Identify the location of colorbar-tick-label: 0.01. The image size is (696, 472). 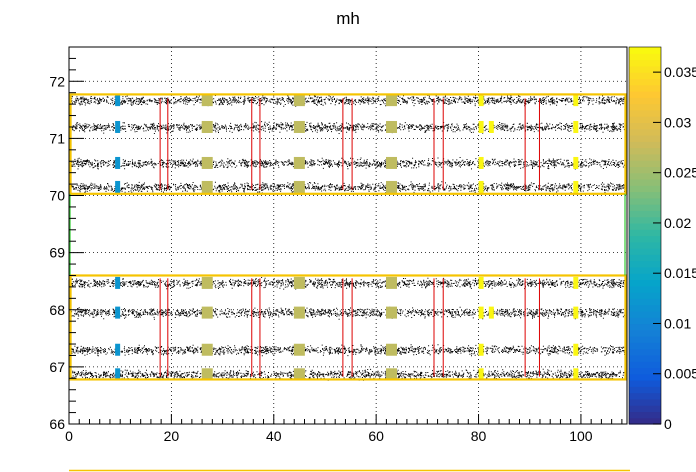
(677, 323).